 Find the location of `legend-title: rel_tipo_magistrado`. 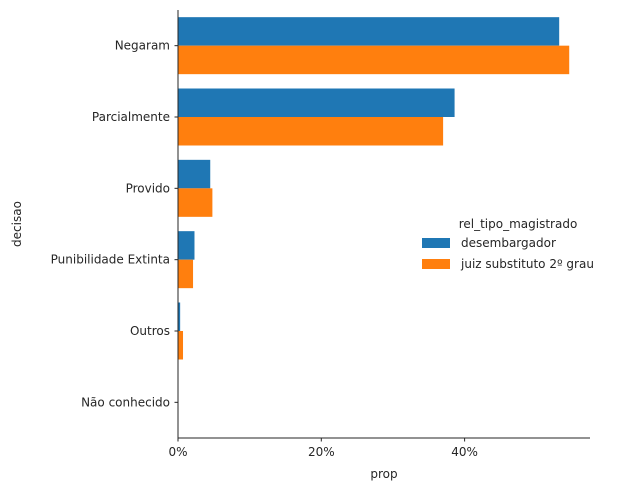

legend-title: rel_tipo_magistrado is located at coordinates (518, 224).